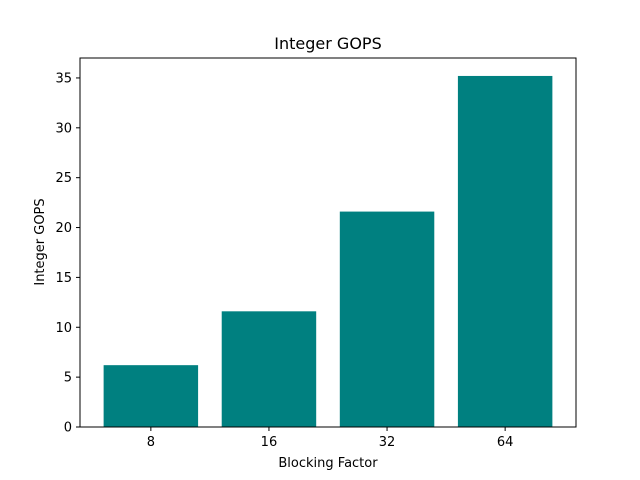 The image size is (640, 480). Describe the element at coordinates (68, 428) in the screenshot. I see `y-tick-label: 0` at that location.